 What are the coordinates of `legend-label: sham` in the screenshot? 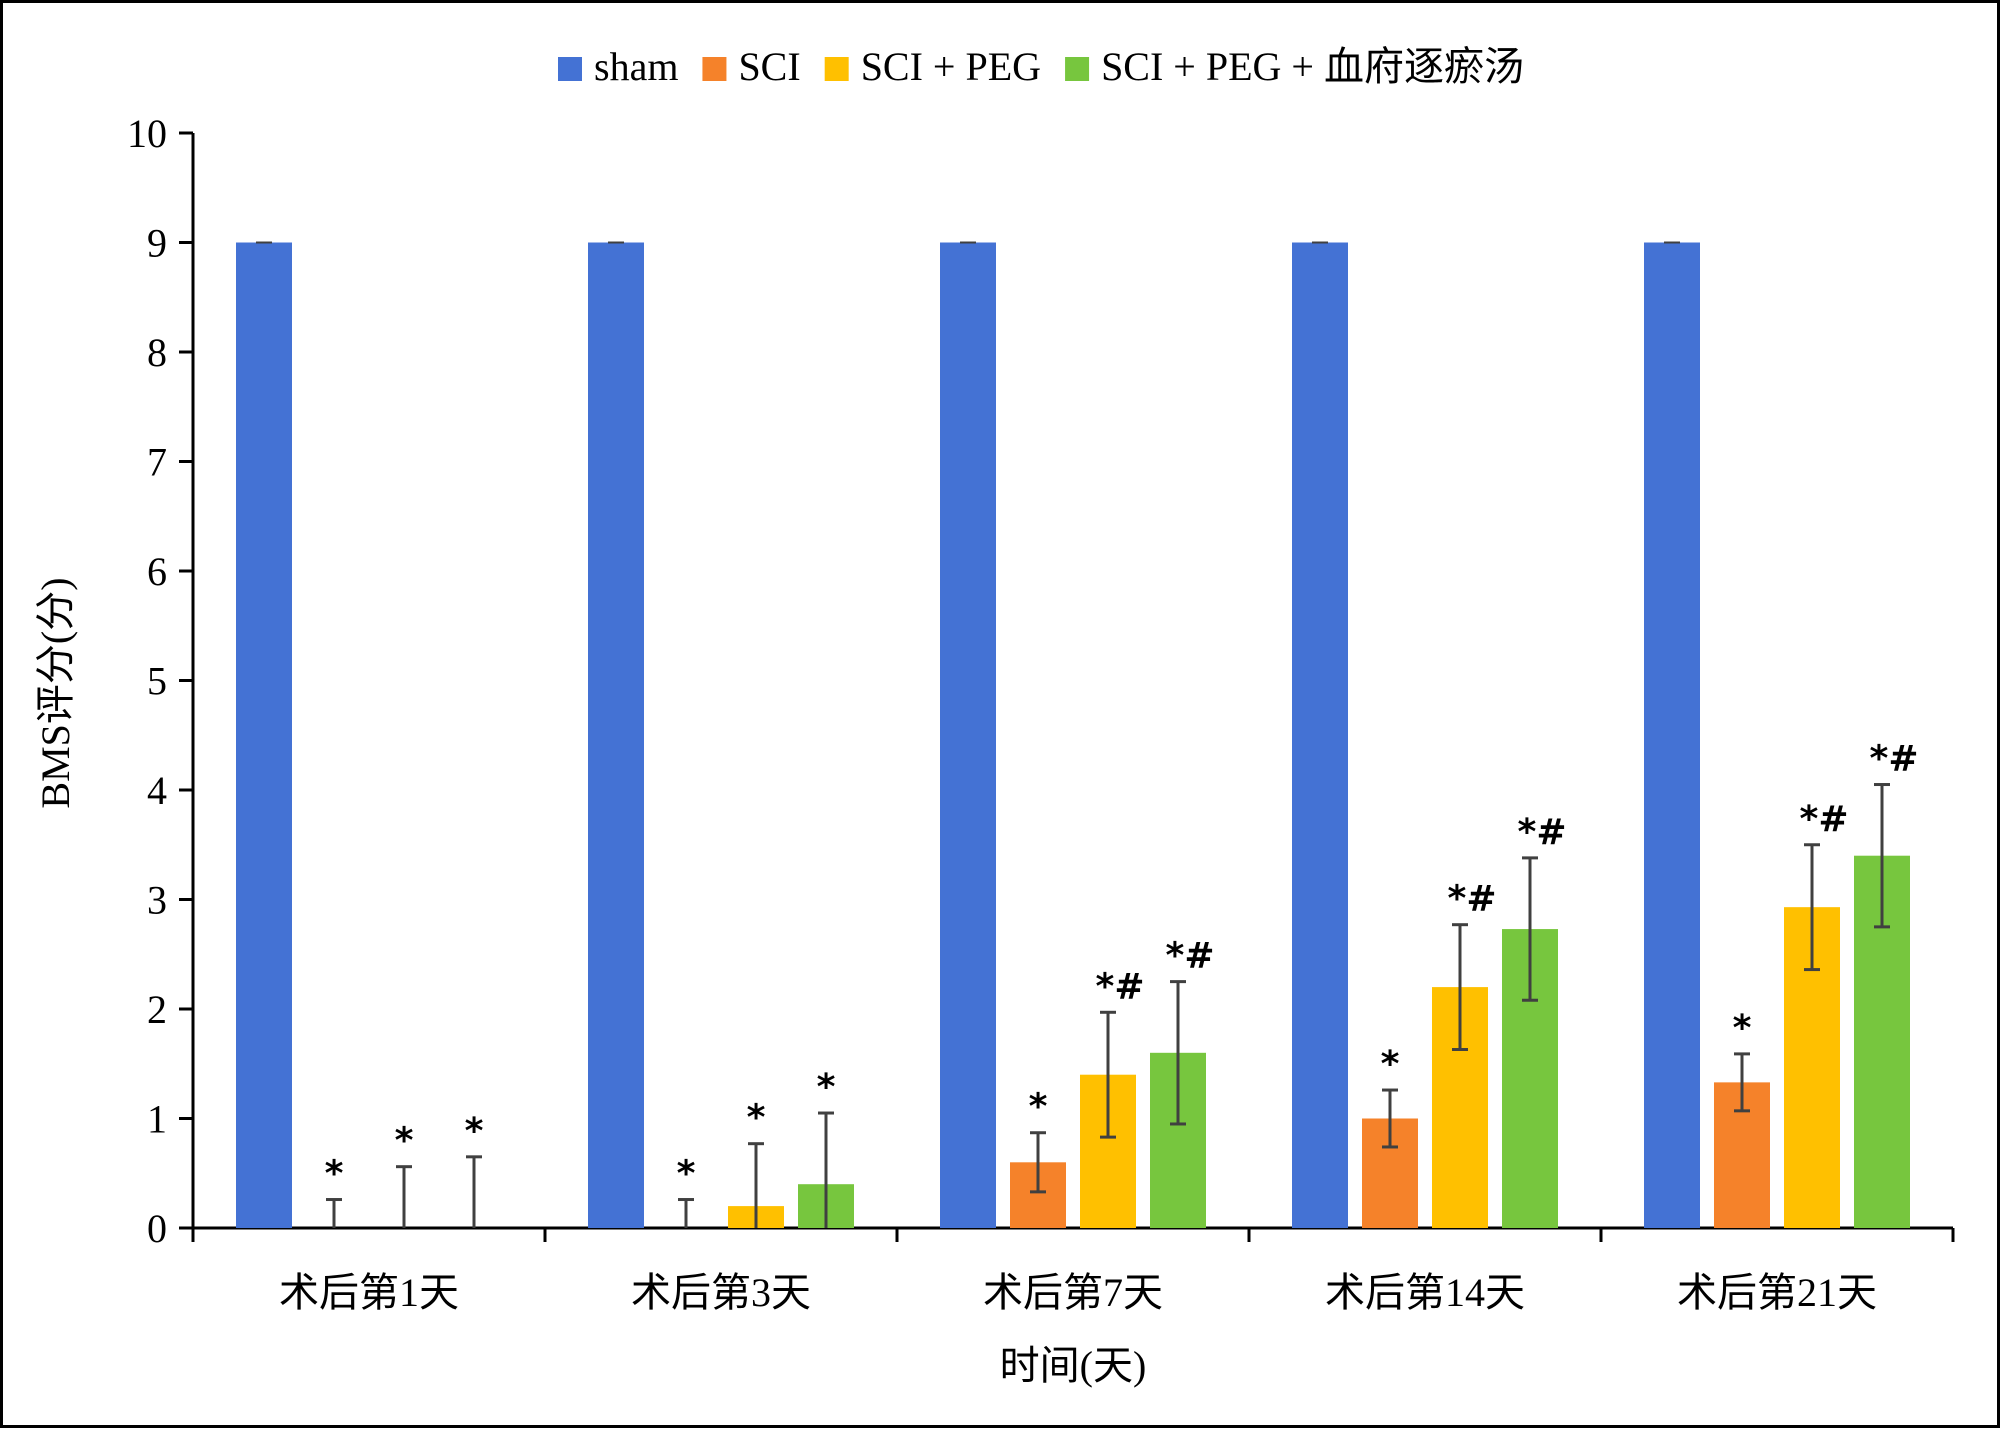 It's located at (636, 66).